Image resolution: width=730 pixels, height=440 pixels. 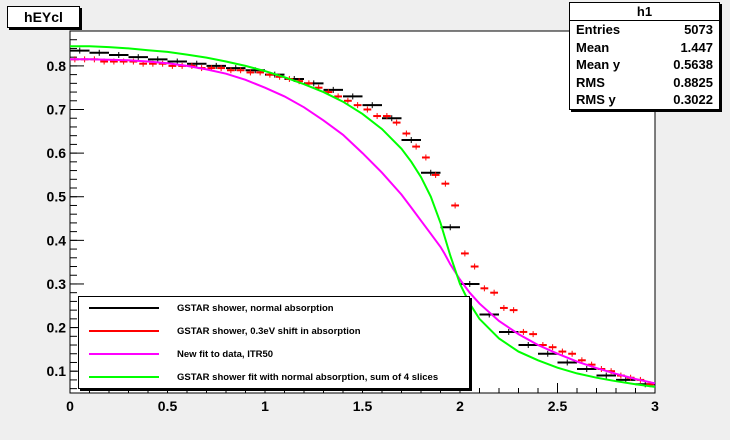 I want to click on x-tick-label: 3, so click(x=655, y=406).